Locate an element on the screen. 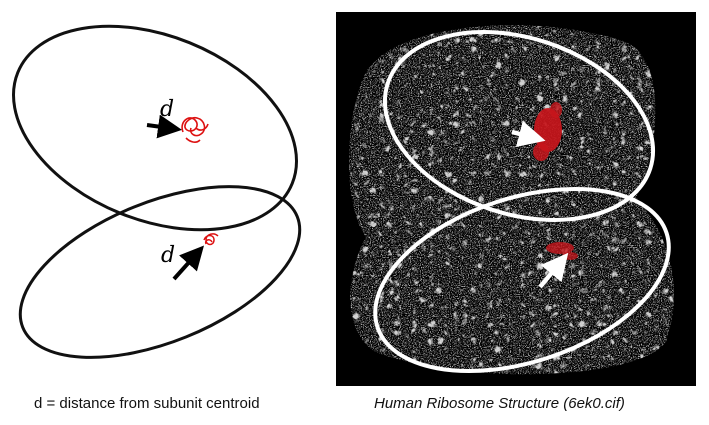 The height and width of the screenshot is (425, 709). white-arrow-bottom is located at coordinates (553, 270).